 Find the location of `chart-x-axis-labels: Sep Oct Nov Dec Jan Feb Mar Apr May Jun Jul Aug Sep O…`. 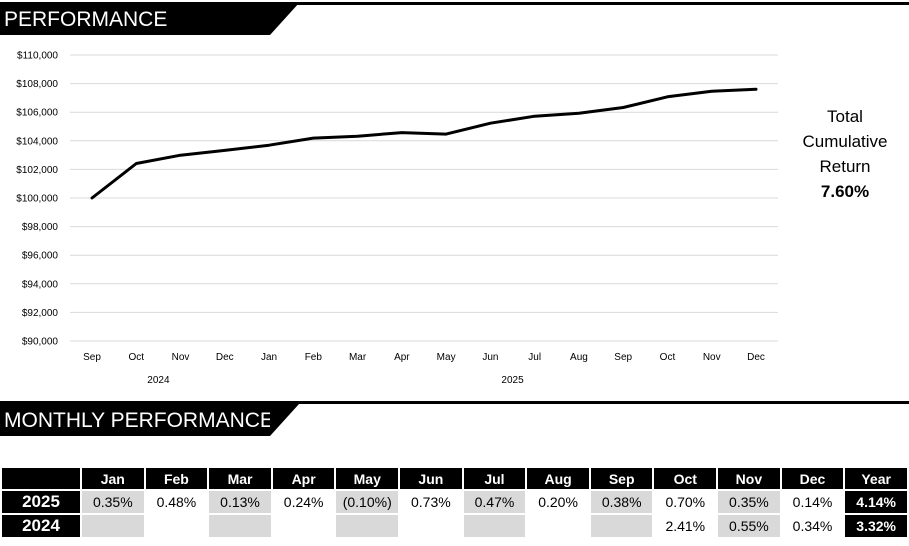

chart-x-axis-labels: Sep Oct Nov Dec Jan Feb Mar Apr May Jun Jul Aug Sep O… is located at coordinates (424, 357).